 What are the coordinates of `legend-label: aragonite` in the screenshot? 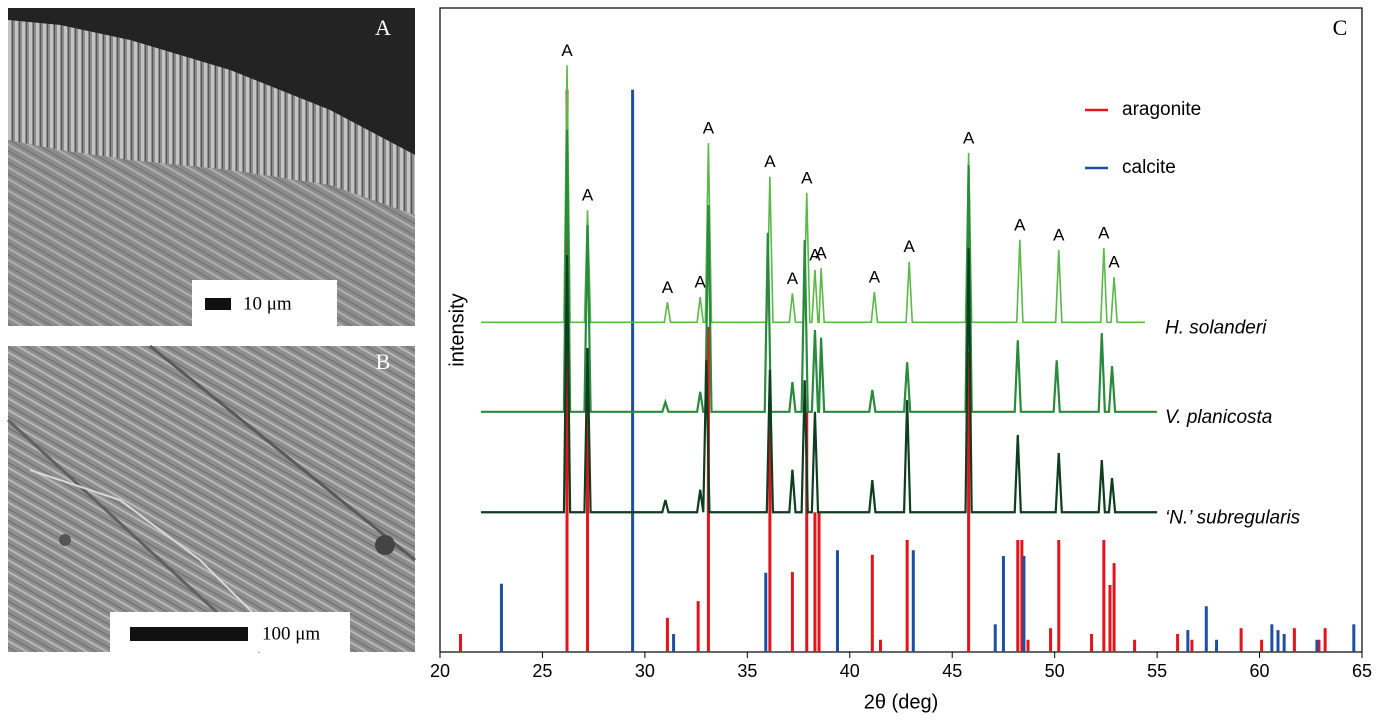 It's located at (1161, 109).